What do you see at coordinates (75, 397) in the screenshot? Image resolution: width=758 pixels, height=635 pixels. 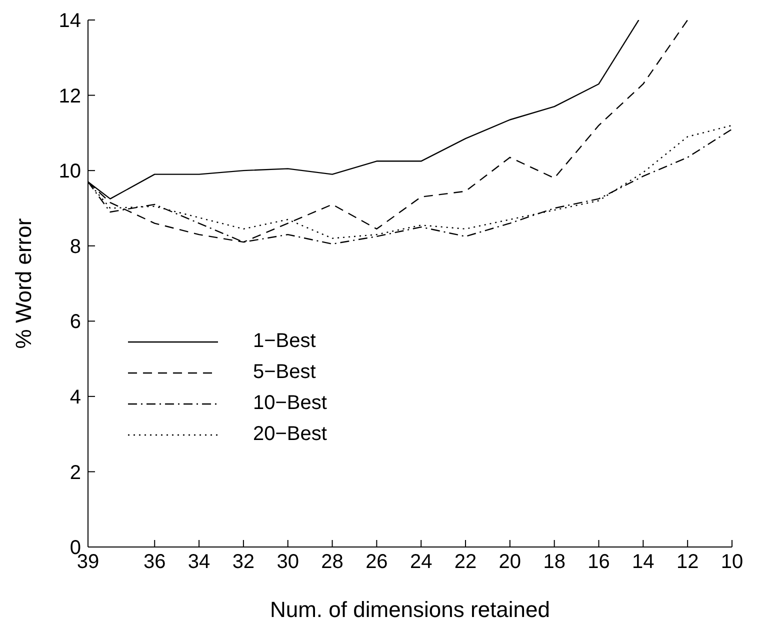 I see `y-tick-label: 4` at bounding box center [75, 397].